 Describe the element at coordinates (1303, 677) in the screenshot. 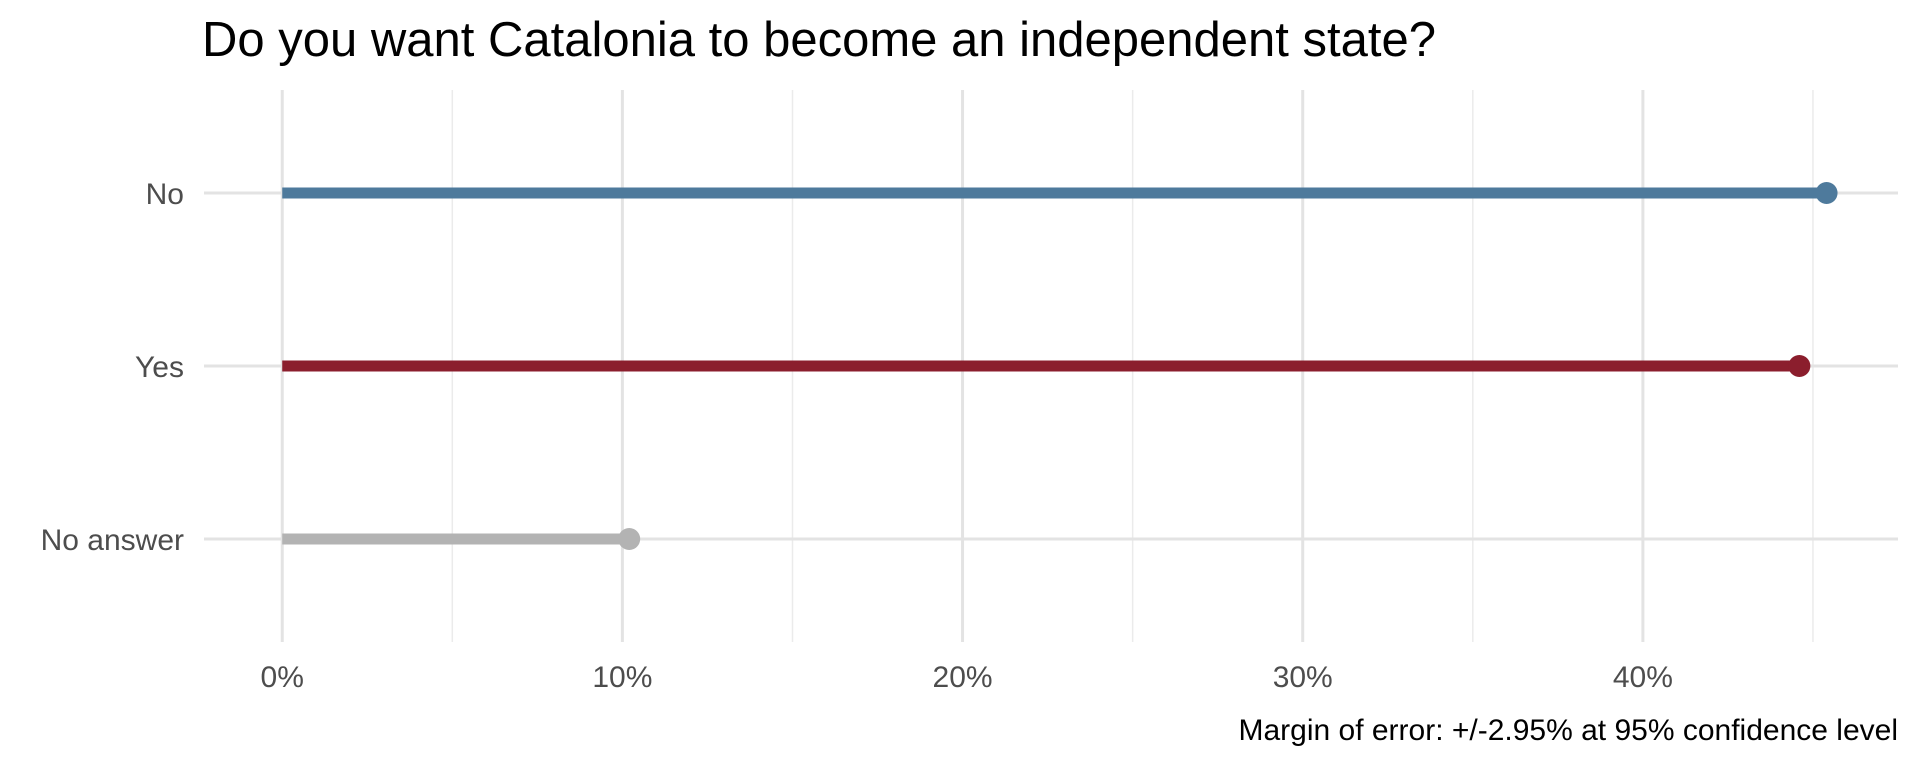

I see `x-tick-label: 30%` at that location.